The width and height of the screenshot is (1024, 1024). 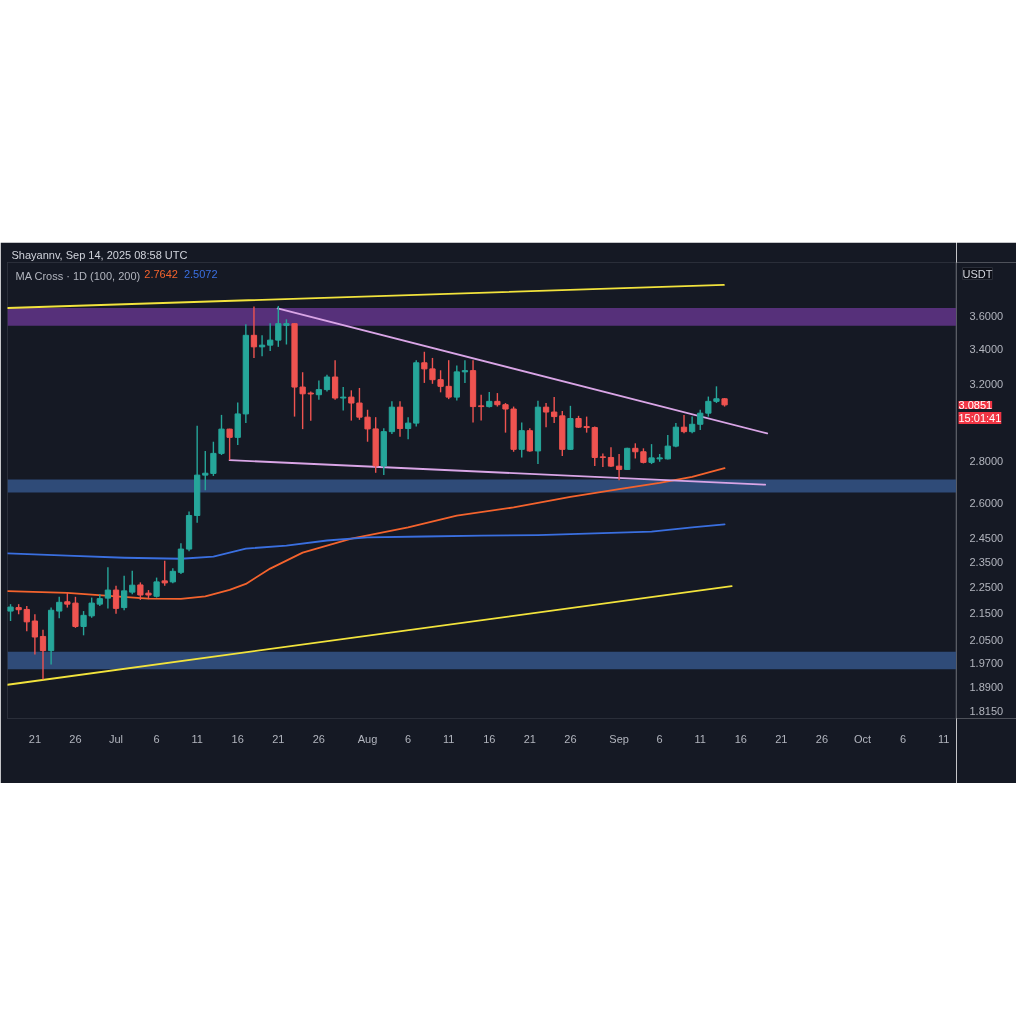 What do you see at coordinates (975, 404) in the screenshot?
I see `text: 3.0851` at bounding box center [975, 404].